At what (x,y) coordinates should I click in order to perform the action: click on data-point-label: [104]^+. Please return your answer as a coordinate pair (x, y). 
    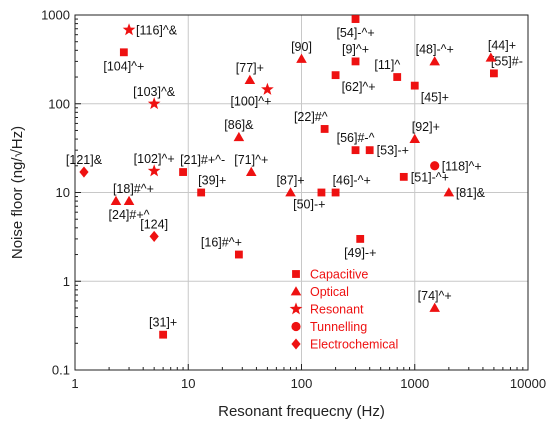
    Looking at the image, I should click on (123, 66).